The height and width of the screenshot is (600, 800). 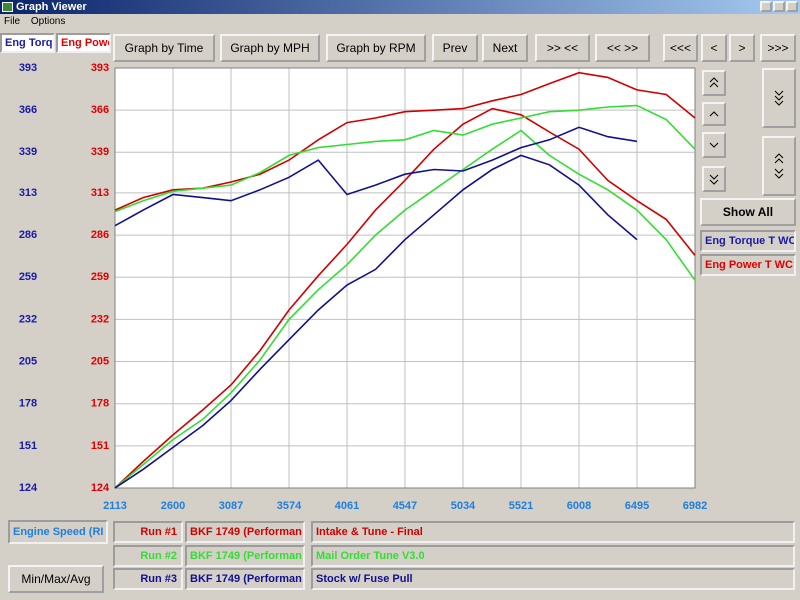 I want to click on min-max-avg-button: Min/Max/Avg, so click(x=56, y=579).